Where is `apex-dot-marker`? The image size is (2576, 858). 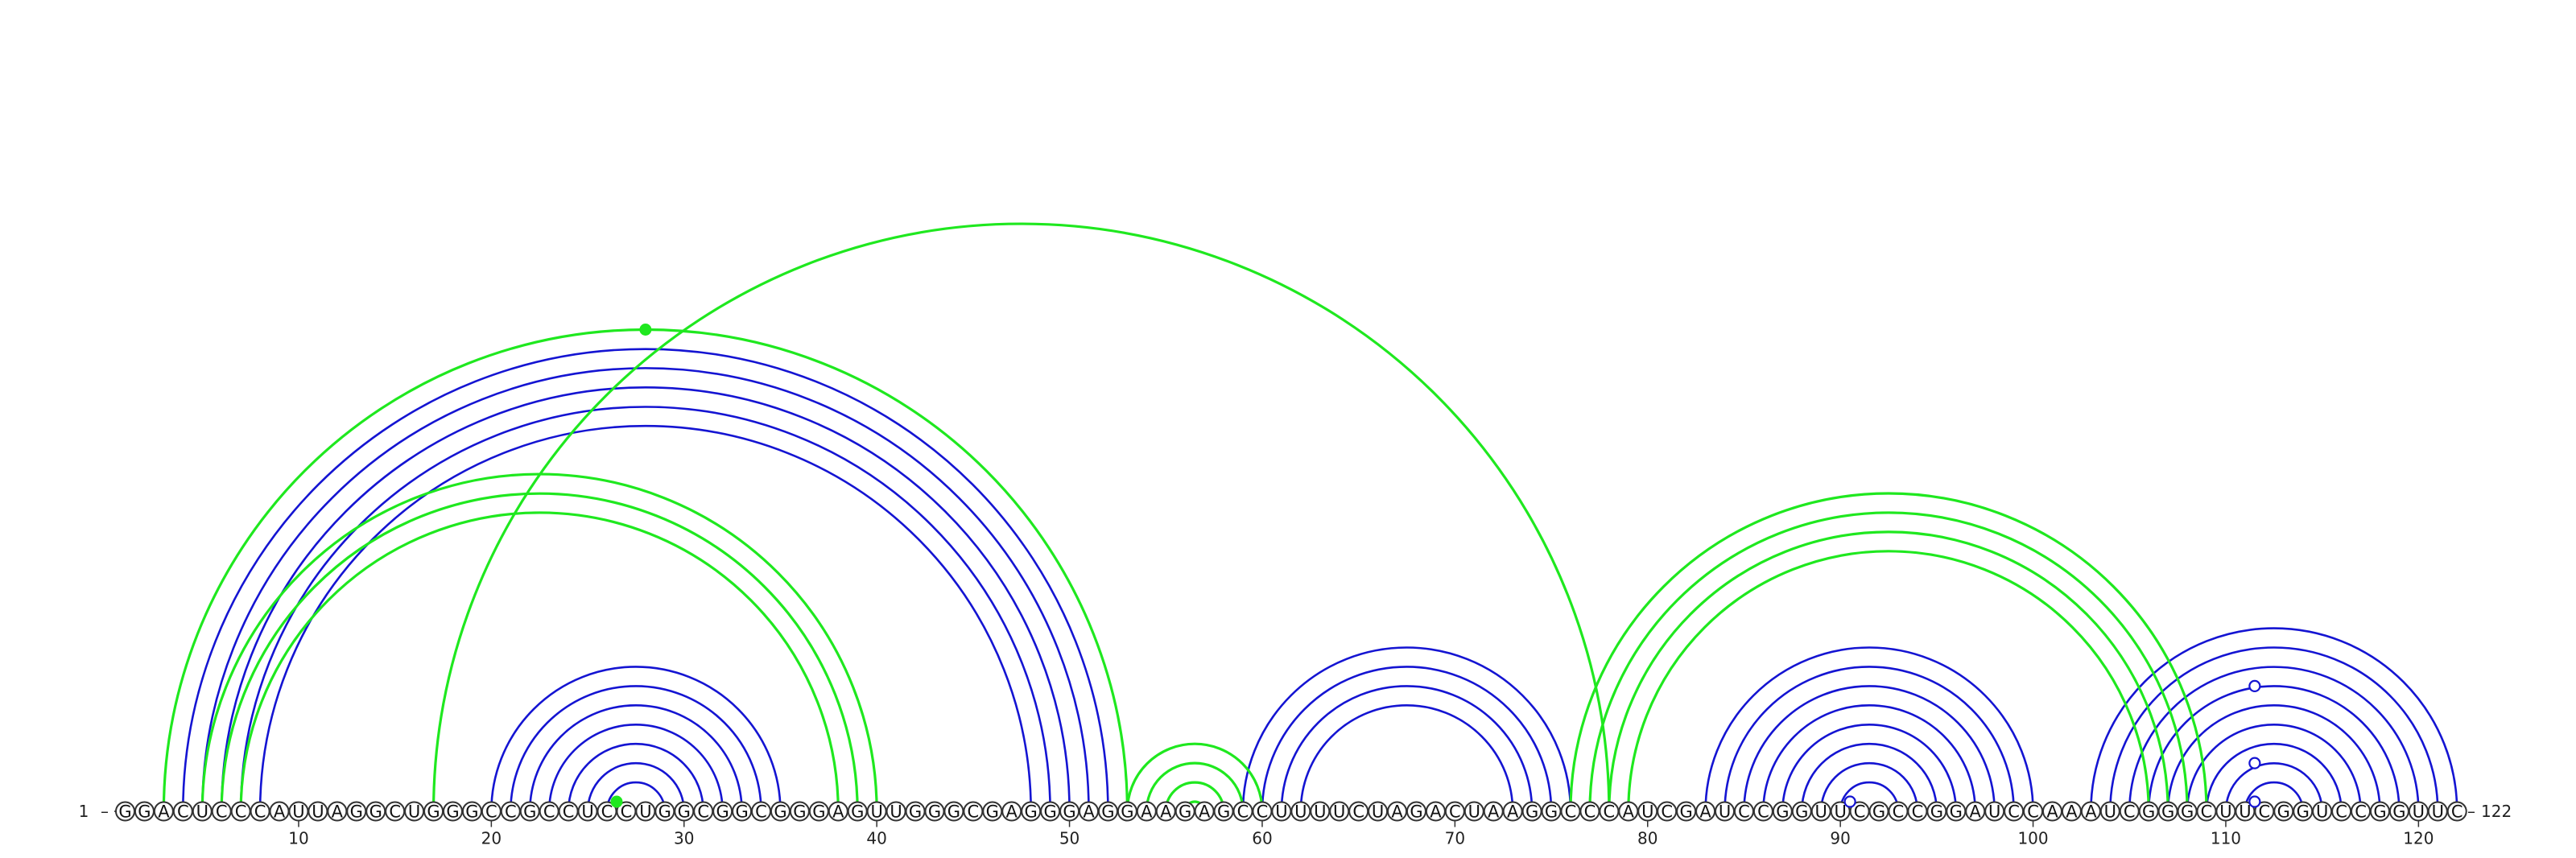
apex-dot-marker is located at coordinates (645, 330).